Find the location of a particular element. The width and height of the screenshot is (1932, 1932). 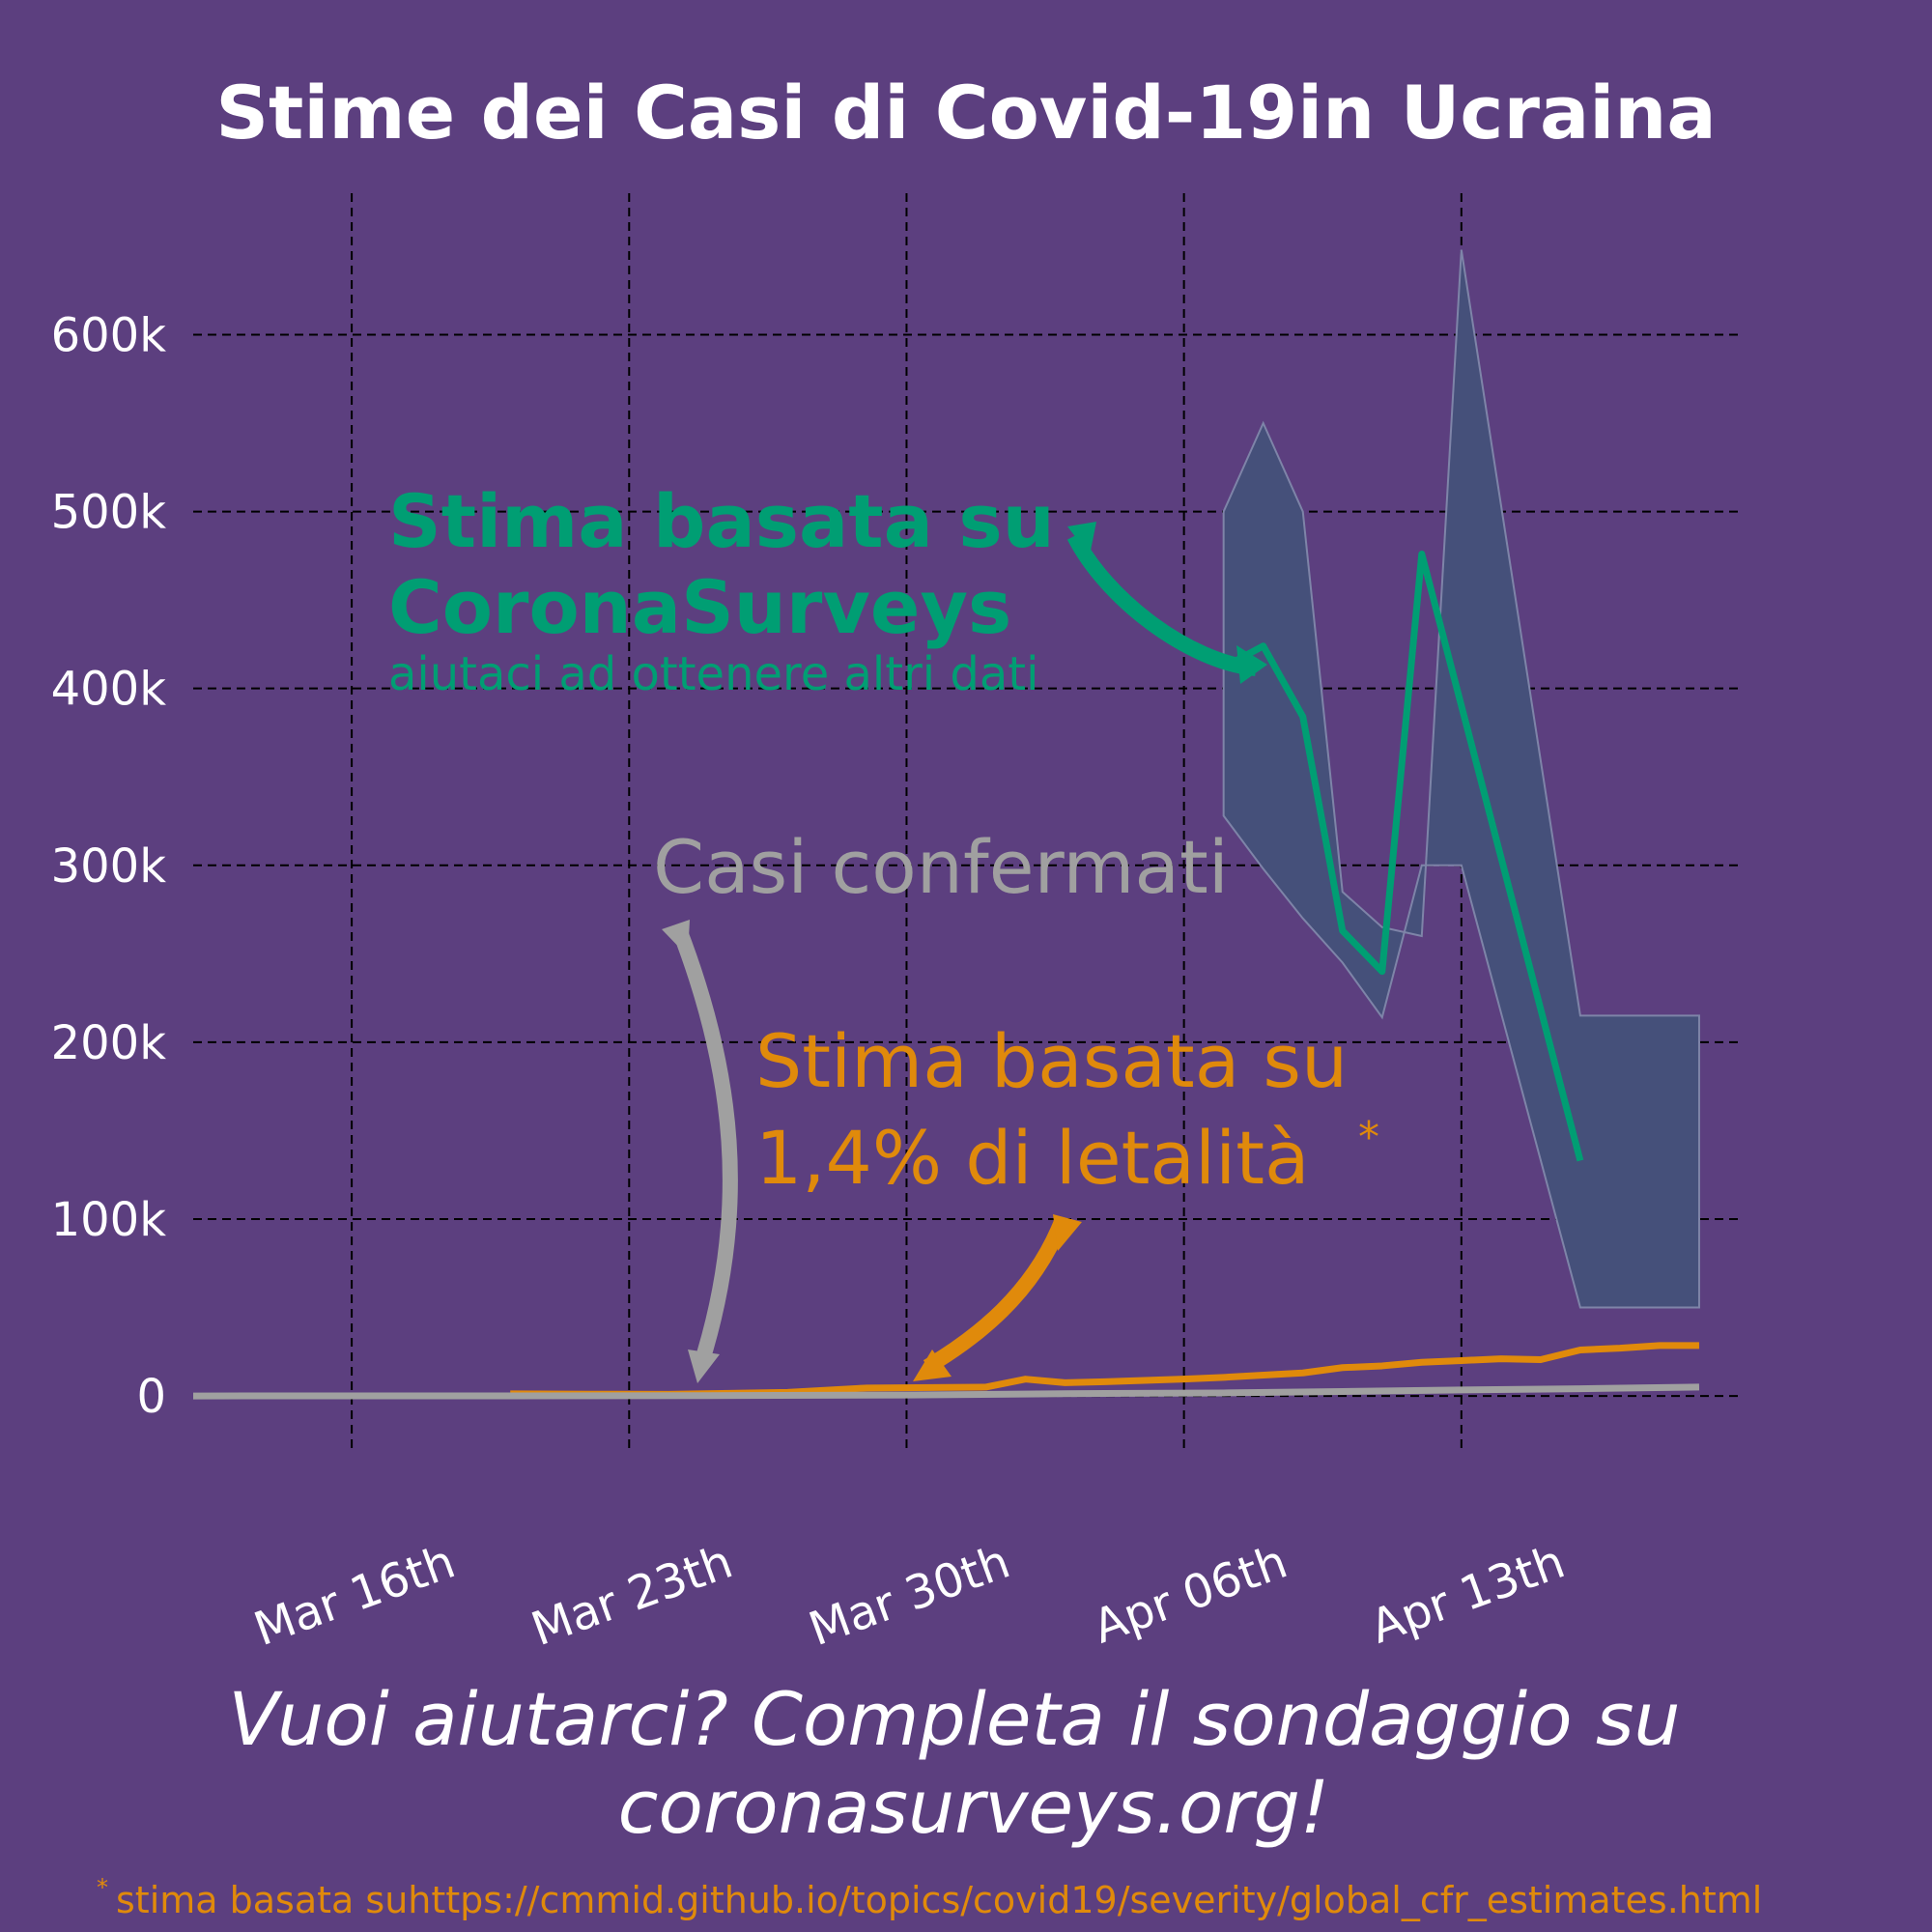

y-tick-label-2: 200k is located at coordinates (109, 1043).